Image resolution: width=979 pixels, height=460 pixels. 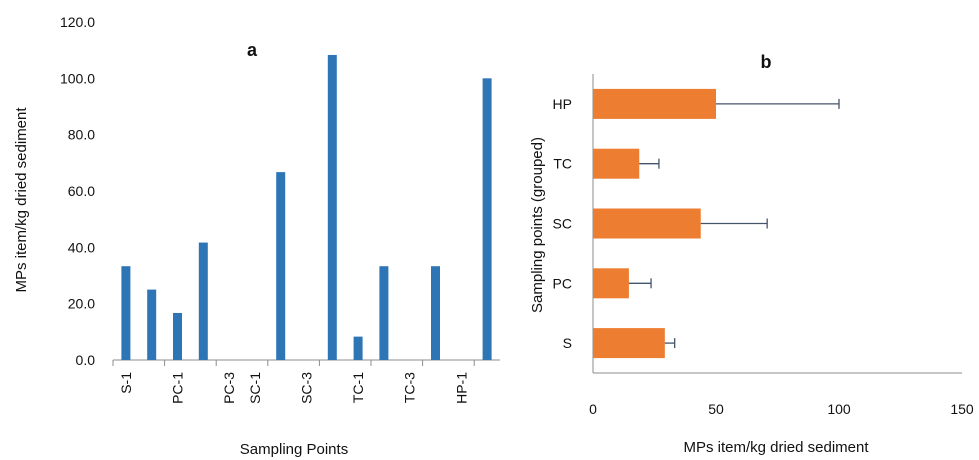 I want to click on chart-a-y-tick-label: 120.0, so click(x=77, y=22).